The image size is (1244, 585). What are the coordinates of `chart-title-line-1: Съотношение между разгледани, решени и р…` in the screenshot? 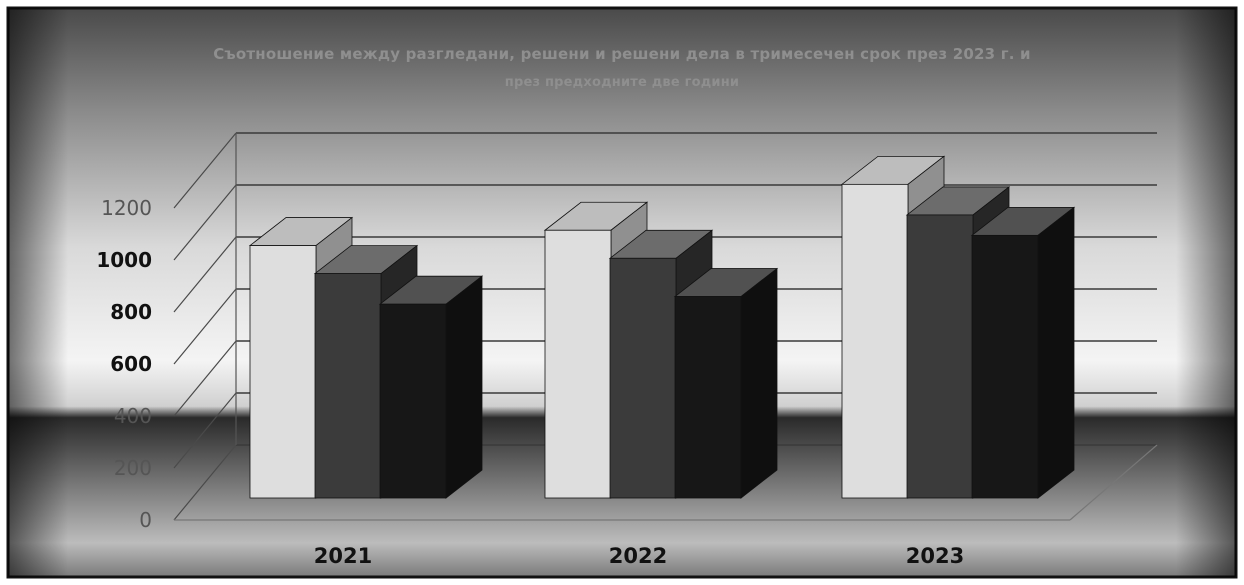 It's located at (622, 54).